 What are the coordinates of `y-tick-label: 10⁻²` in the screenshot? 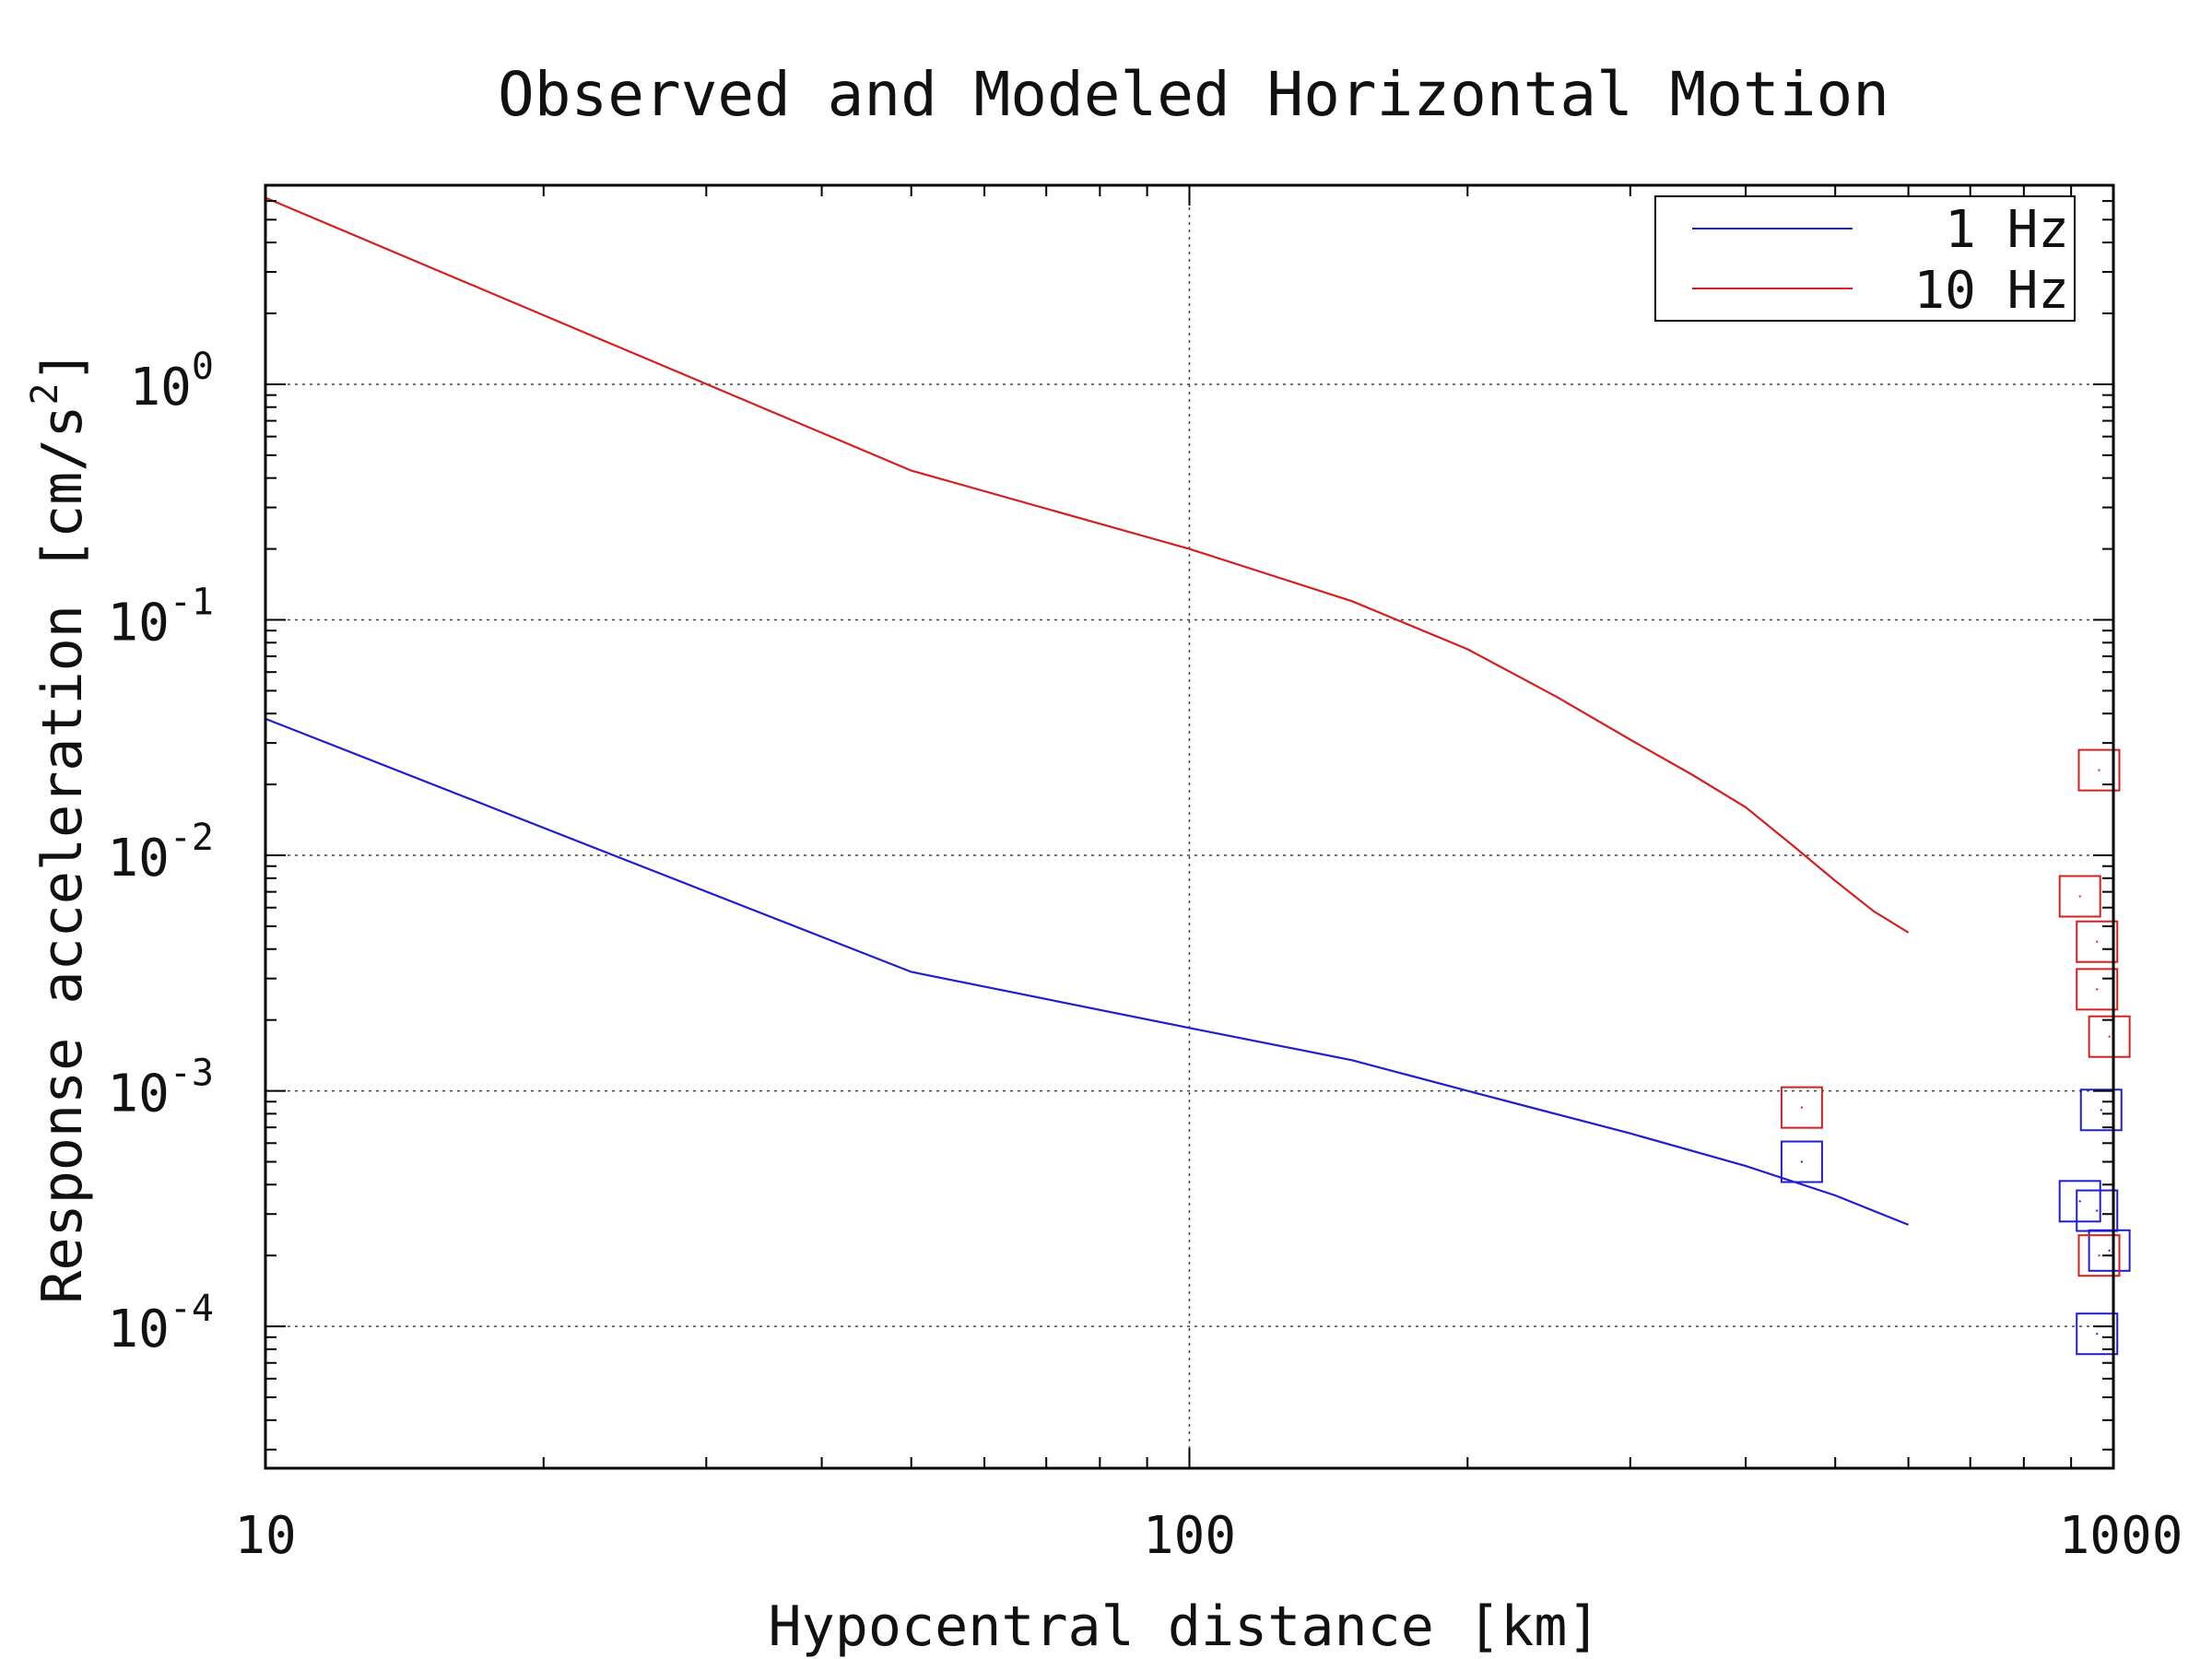 It's located at (160, 852).